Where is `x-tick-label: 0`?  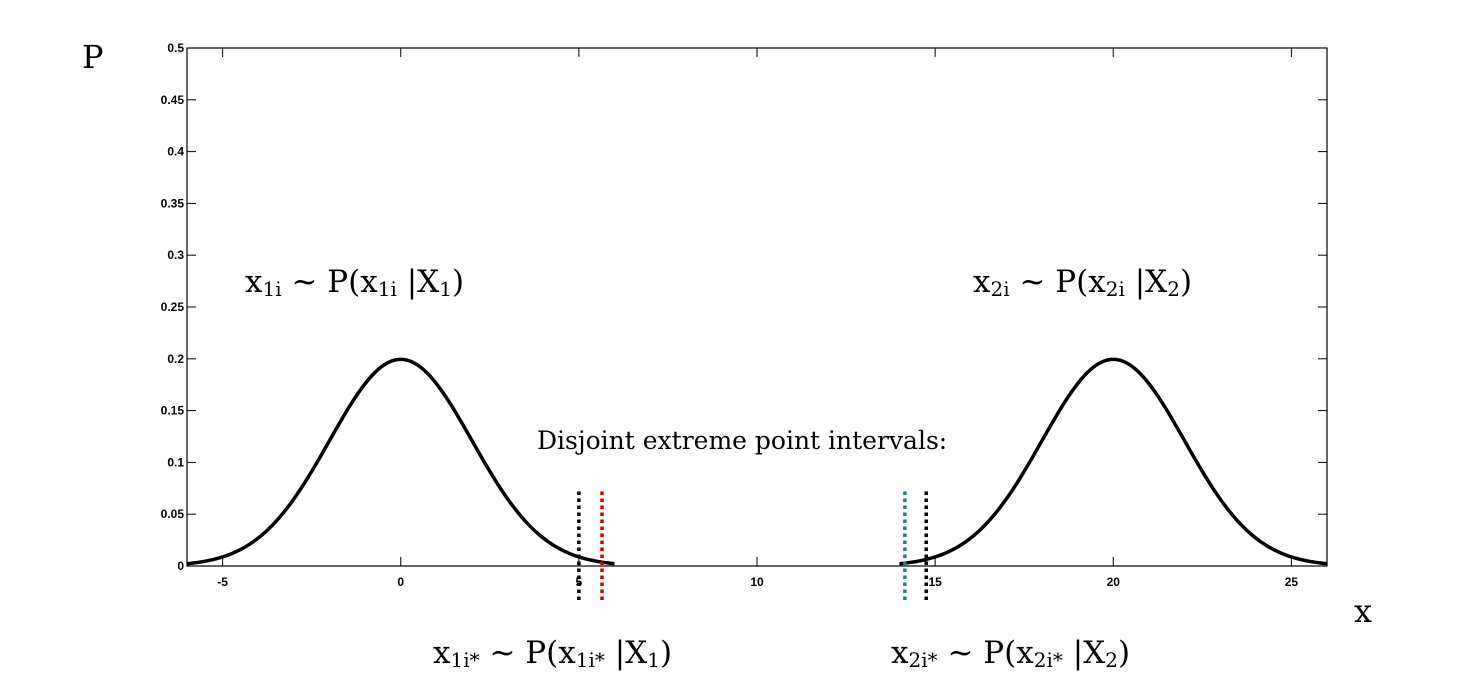 x-tick-label: 0 is located at coordinates (400, 582).